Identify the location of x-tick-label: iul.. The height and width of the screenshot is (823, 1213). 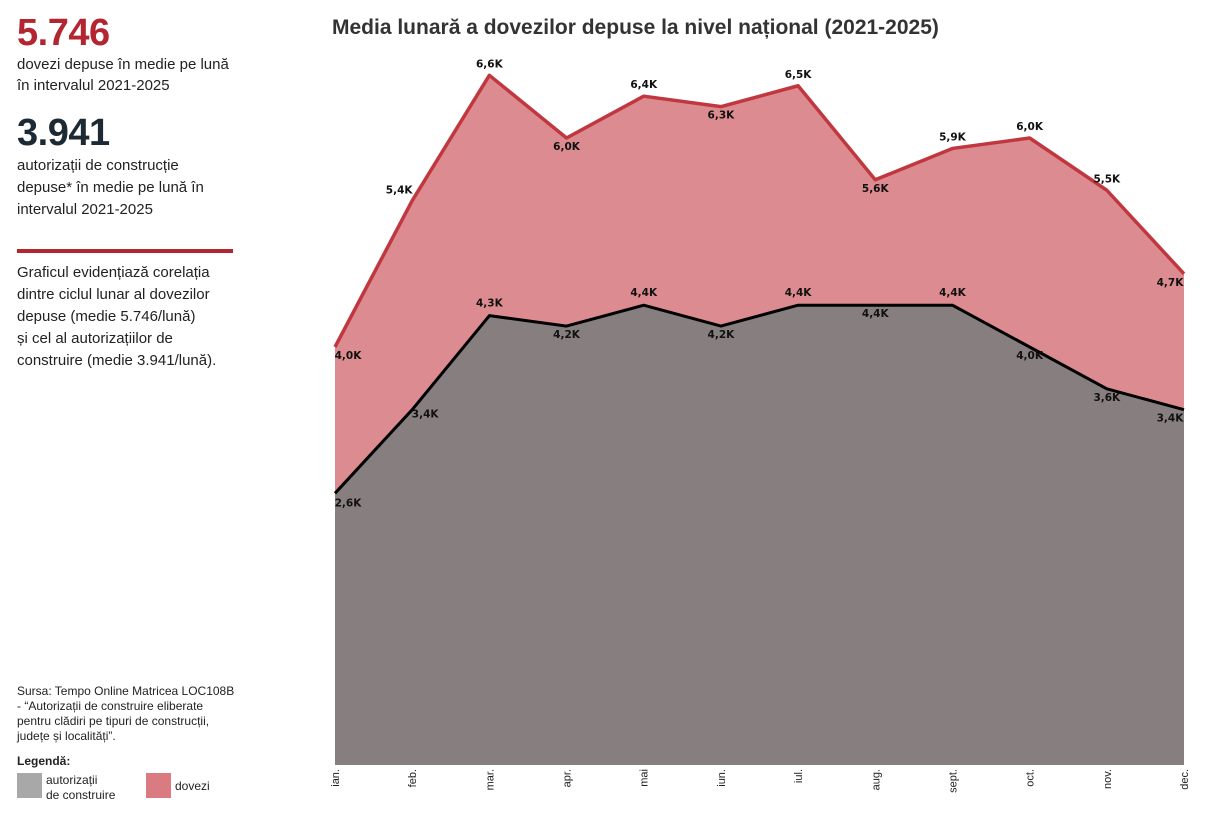
(799, 776).